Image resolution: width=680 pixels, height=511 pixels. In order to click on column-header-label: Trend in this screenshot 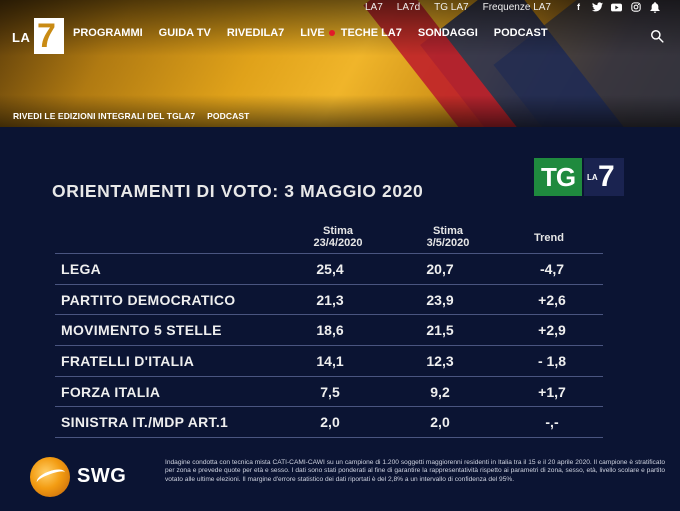, I will do `click(549, 238)`.